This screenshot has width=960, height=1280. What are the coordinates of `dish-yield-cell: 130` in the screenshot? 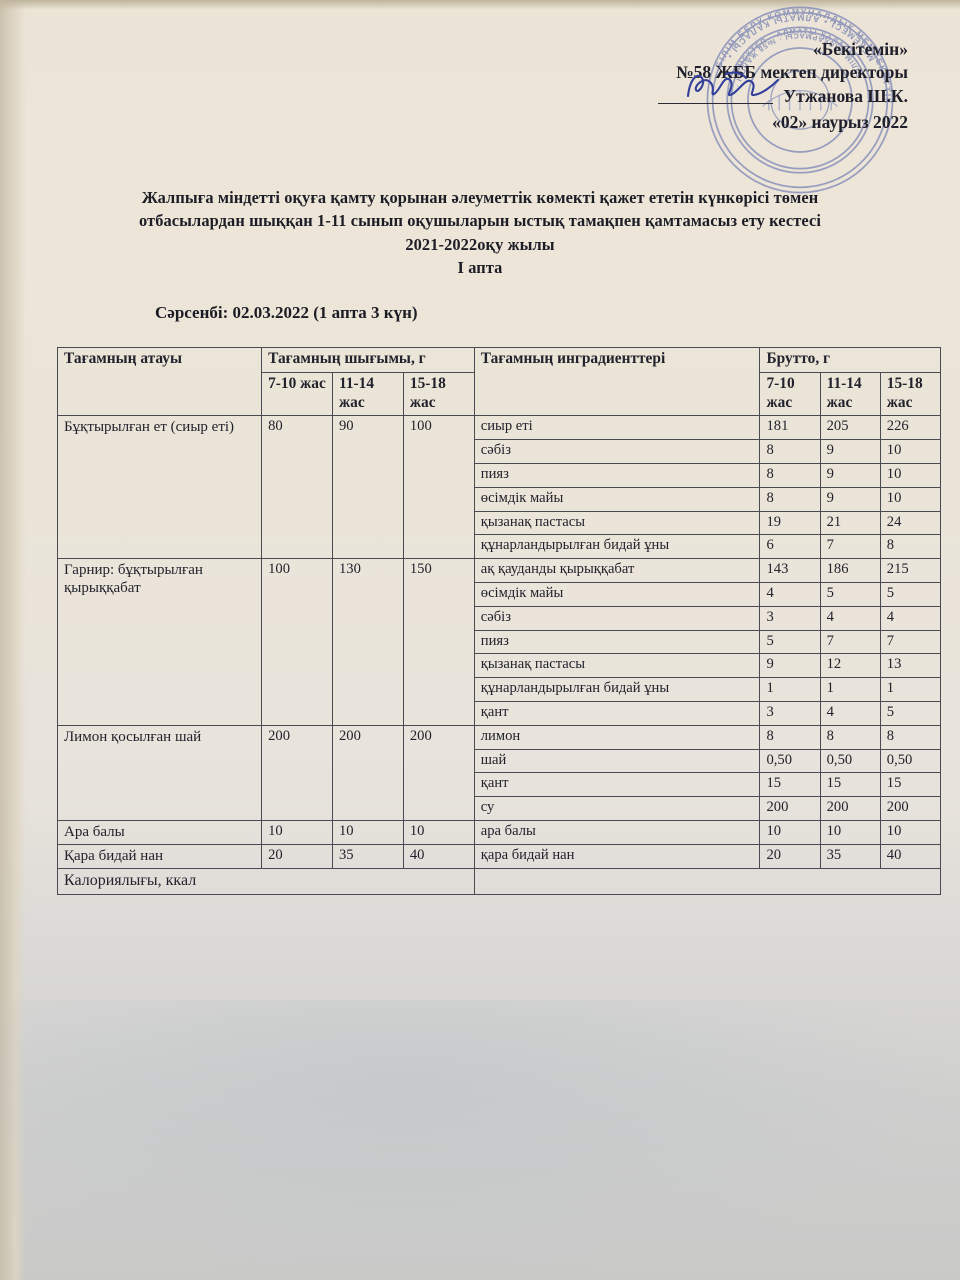 It's located at (367, 642).